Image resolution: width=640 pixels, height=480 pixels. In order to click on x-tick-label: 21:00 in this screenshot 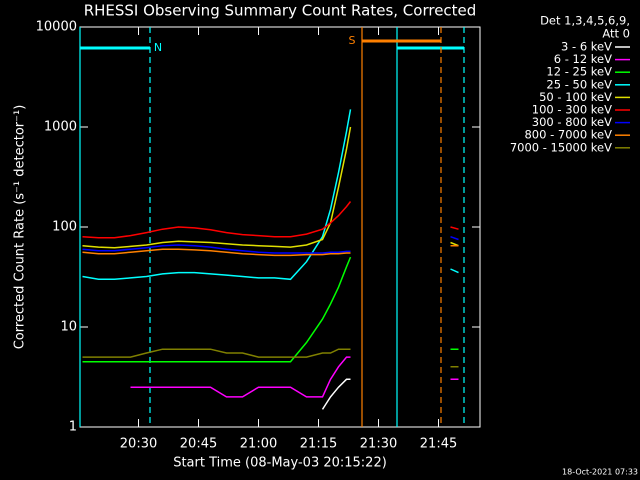, I will do `click(258, 444)`.